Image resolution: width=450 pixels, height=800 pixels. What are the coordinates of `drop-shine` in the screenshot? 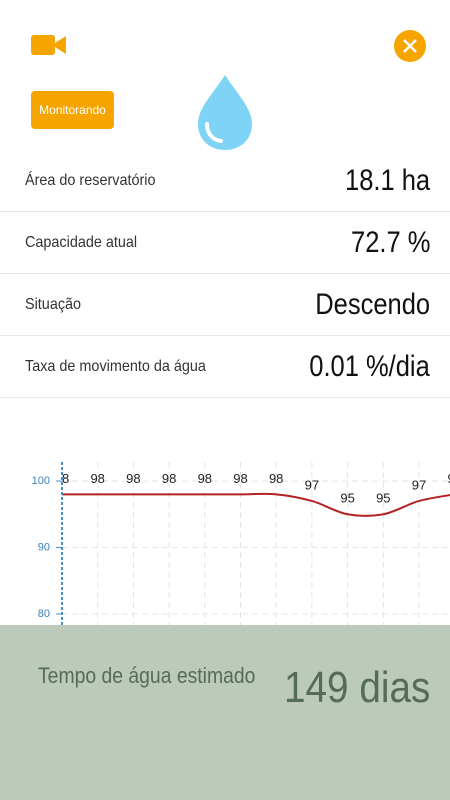 It's located at (214, 132).